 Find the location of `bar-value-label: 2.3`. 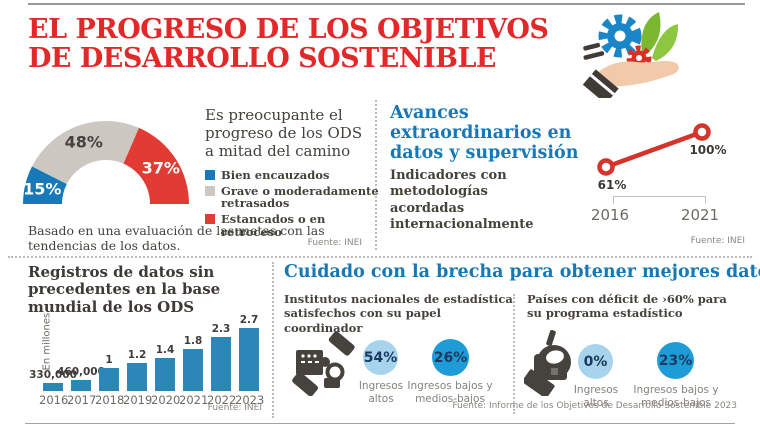

bar-value-label: 2.3 is located at coordinates (221, 329).